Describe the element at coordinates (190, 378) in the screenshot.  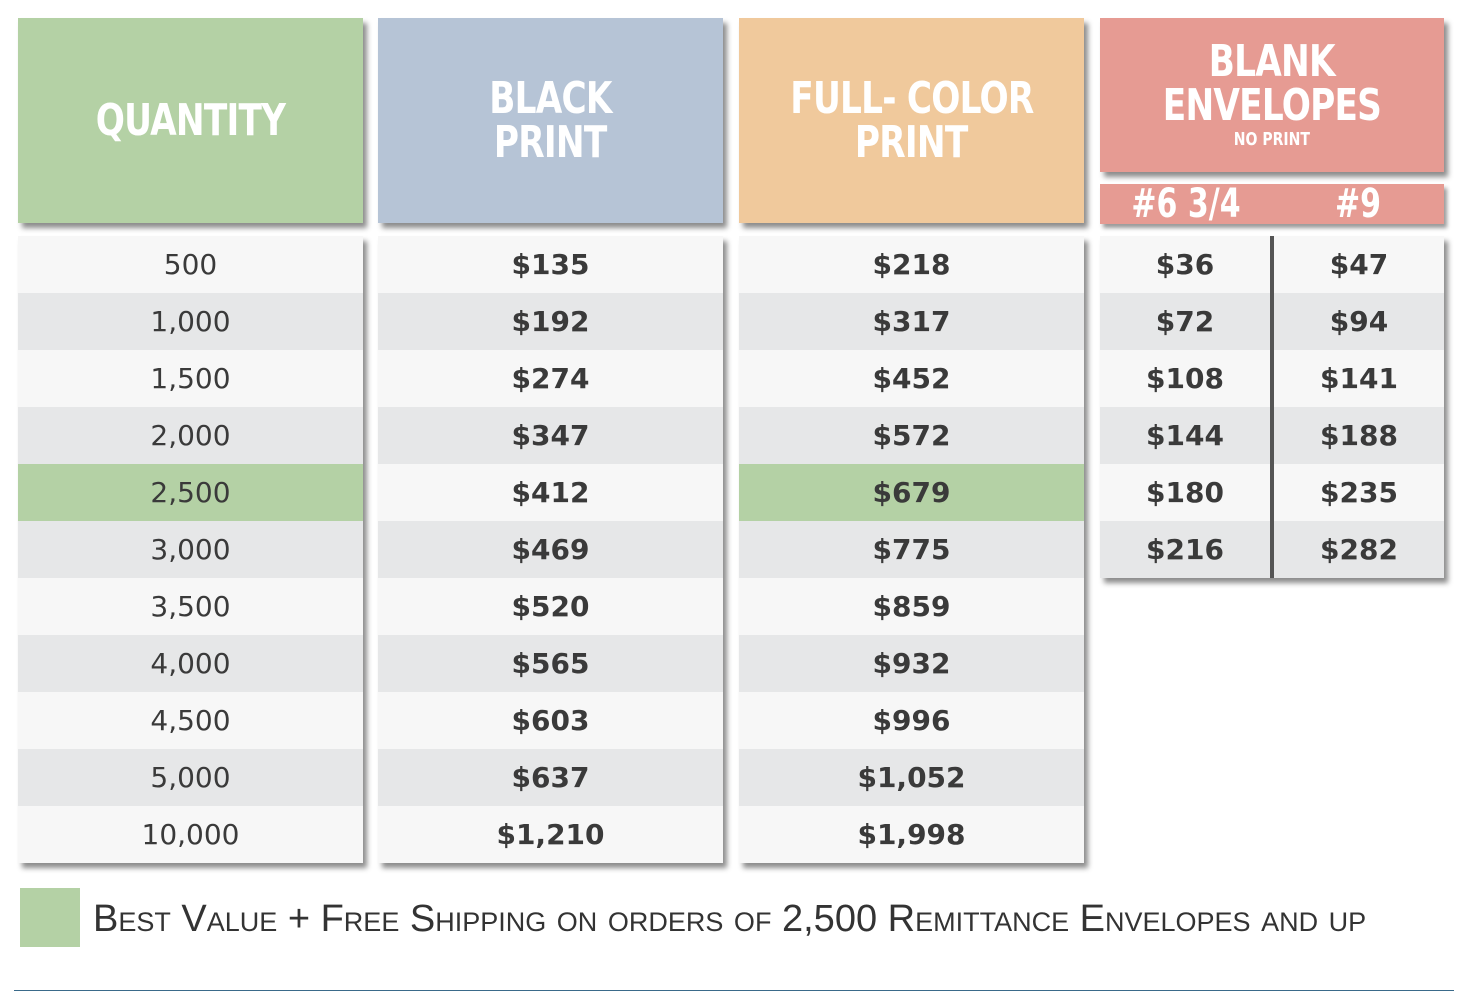
I see `quantity-cell: 1,500` at that location.